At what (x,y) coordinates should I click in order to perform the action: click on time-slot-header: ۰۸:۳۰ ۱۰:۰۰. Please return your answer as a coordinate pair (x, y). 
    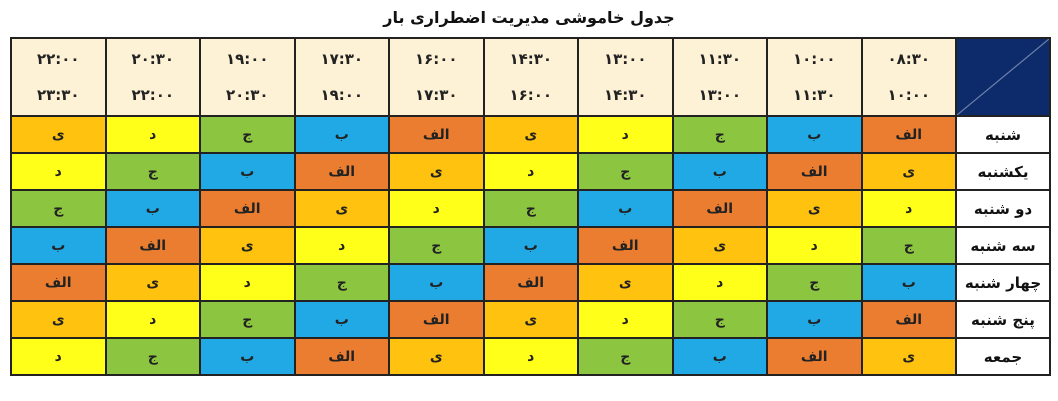
    Looking at the image, I should click on (908, 77).